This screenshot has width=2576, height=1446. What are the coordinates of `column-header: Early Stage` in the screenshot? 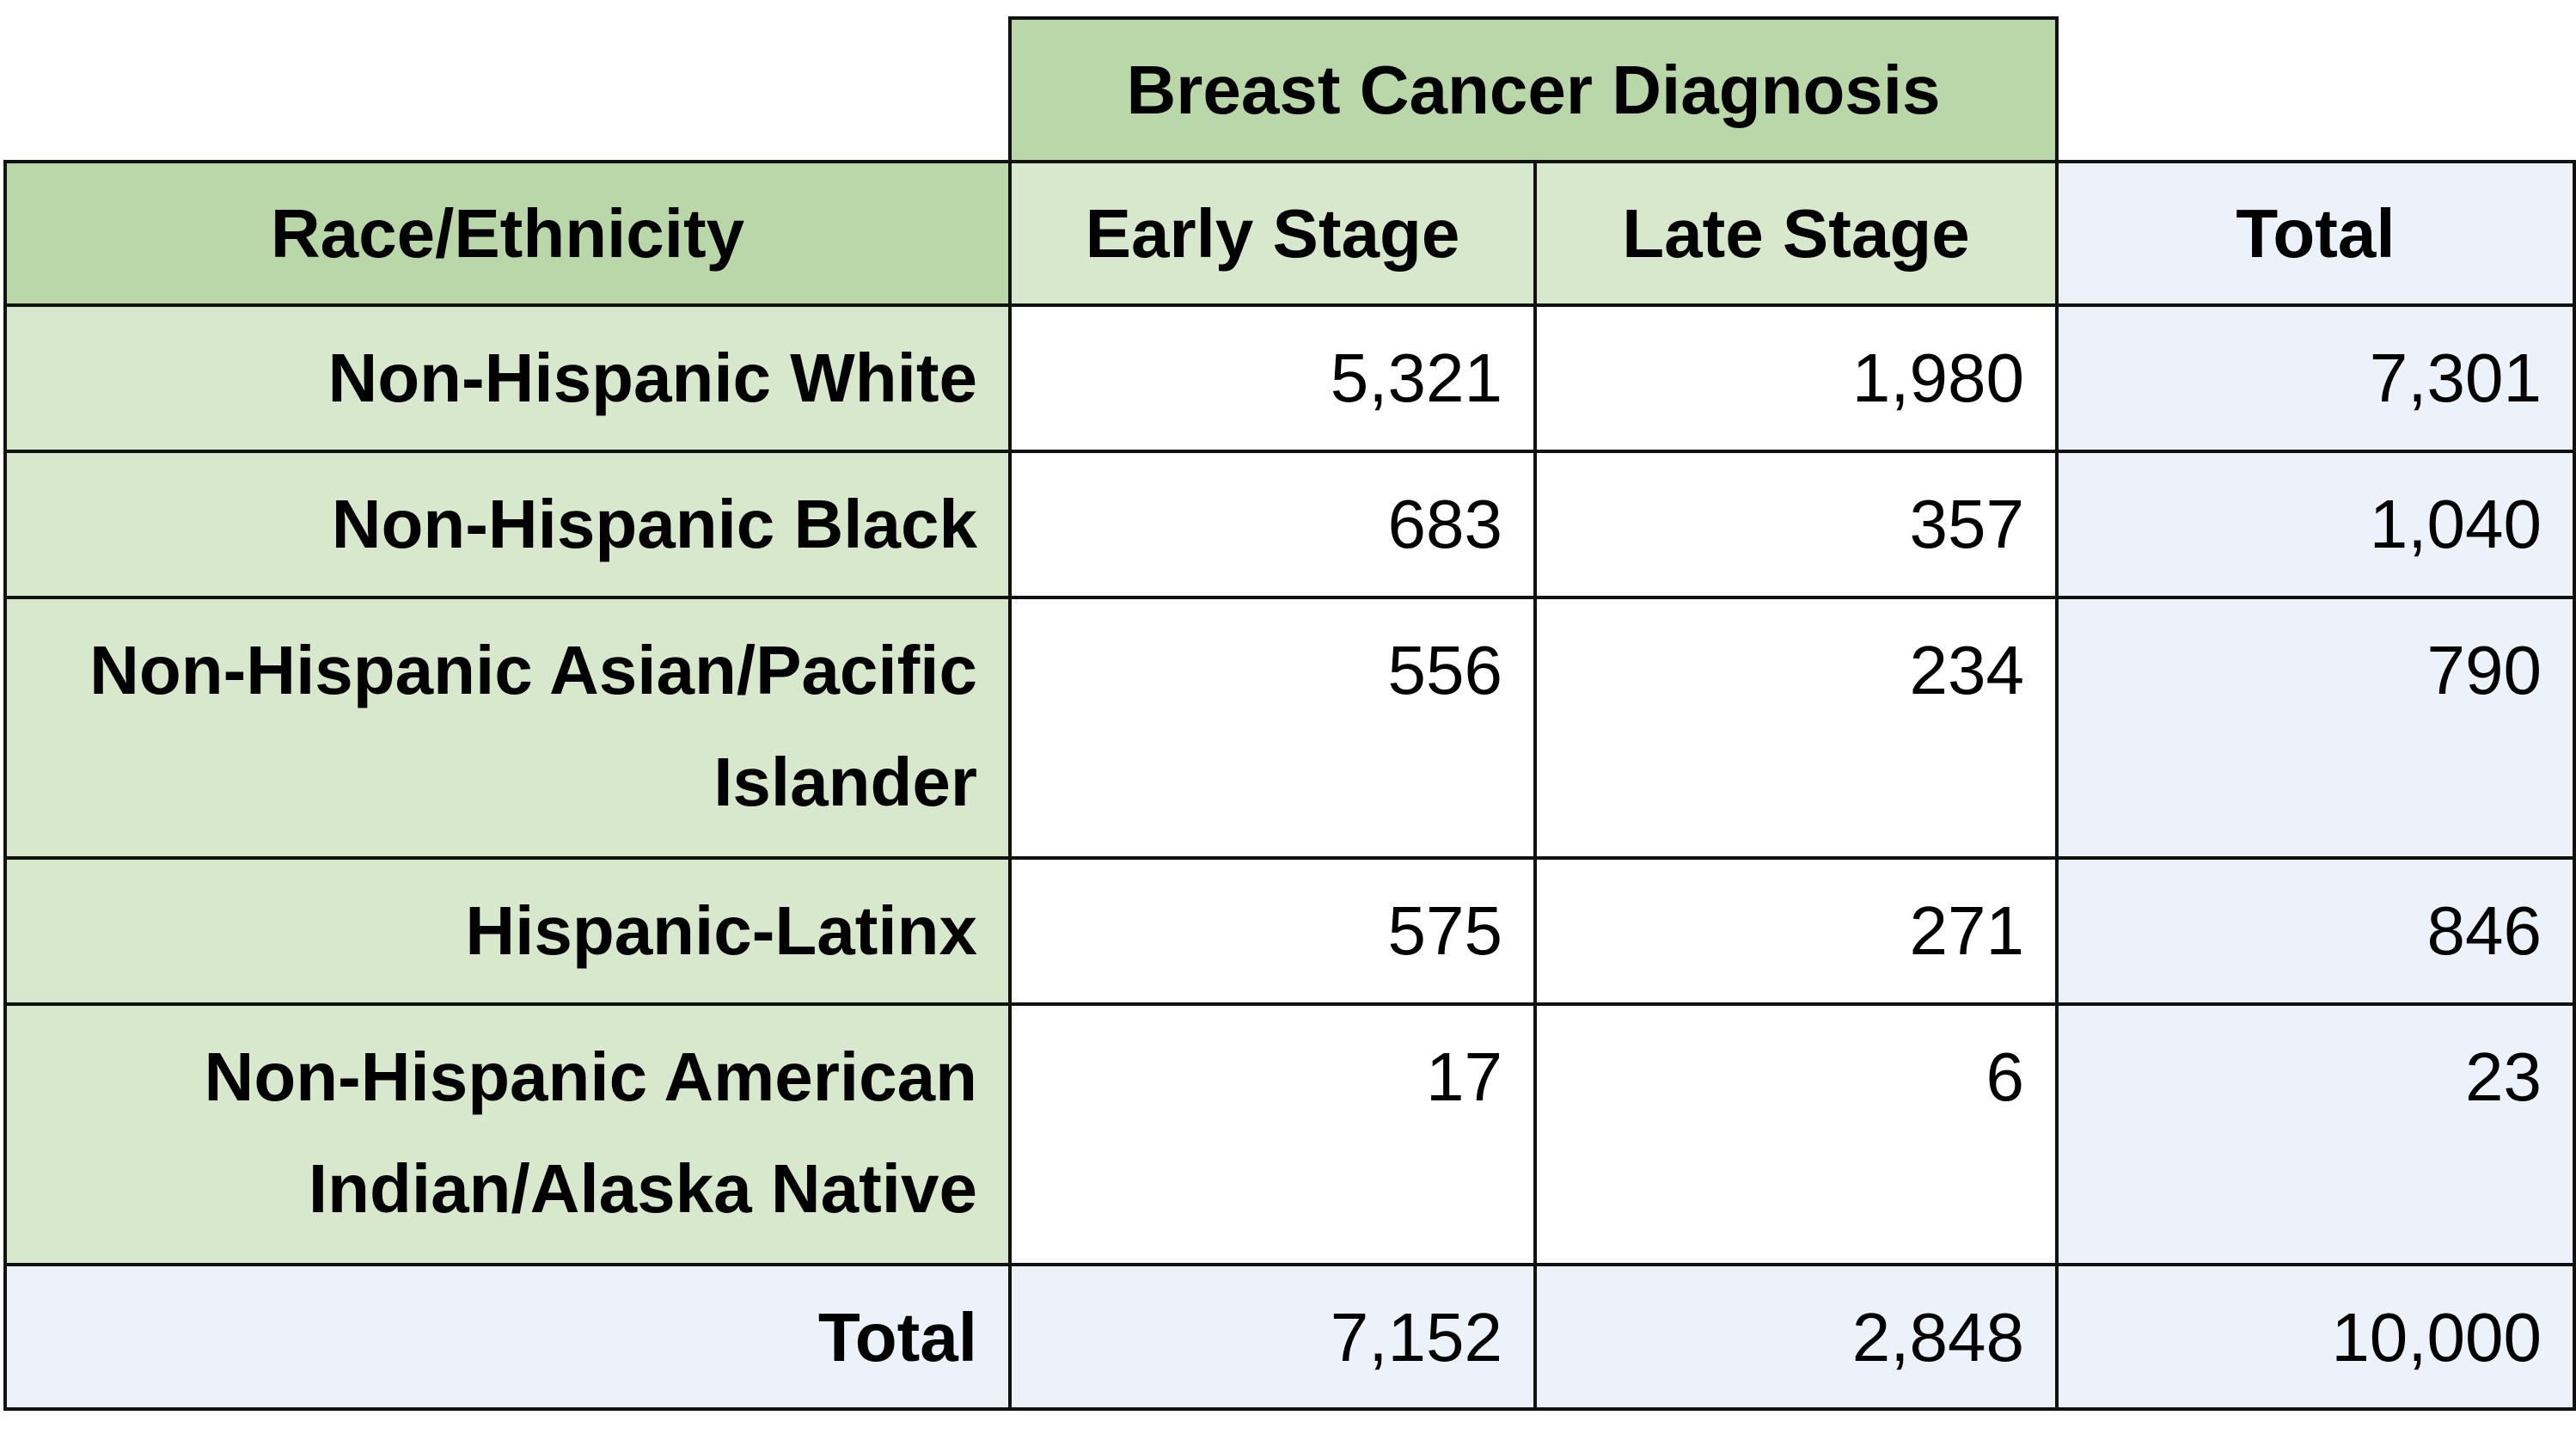 It's located at (1272, 233).